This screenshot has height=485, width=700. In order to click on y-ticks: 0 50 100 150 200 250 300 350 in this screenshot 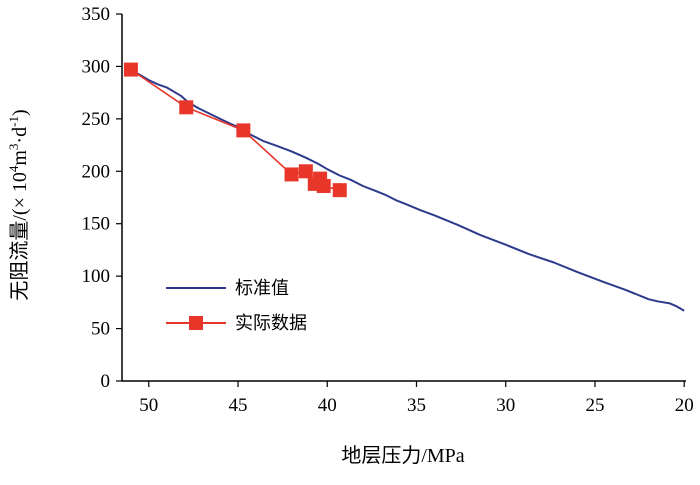, I will do `click(102, 198)`.